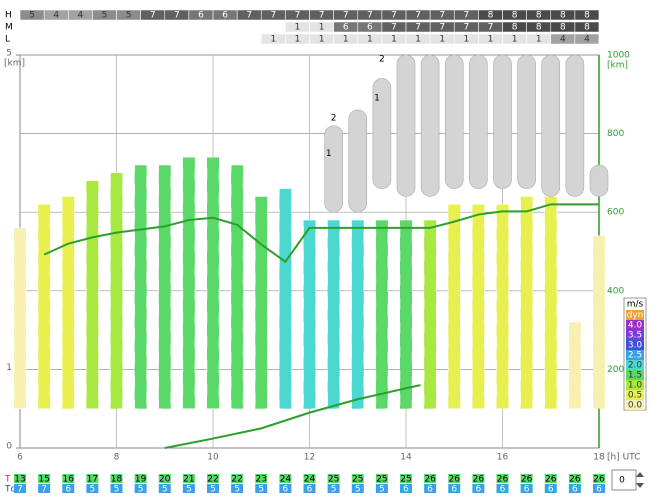 The height and width of the screenshot is (501, 650). I want to click on x-axis-label: [h] UTC, so click(623, 458).